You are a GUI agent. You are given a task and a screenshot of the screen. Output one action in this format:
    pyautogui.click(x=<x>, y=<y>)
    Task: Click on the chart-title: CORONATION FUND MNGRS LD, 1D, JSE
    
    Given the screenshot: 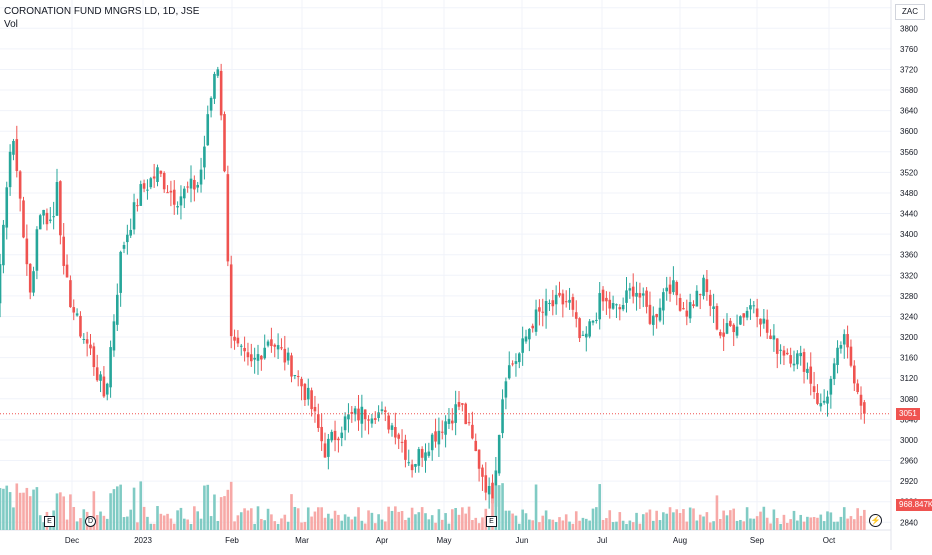 What is the action you would take?
    pyautogui.click(x=102, y=11)
    